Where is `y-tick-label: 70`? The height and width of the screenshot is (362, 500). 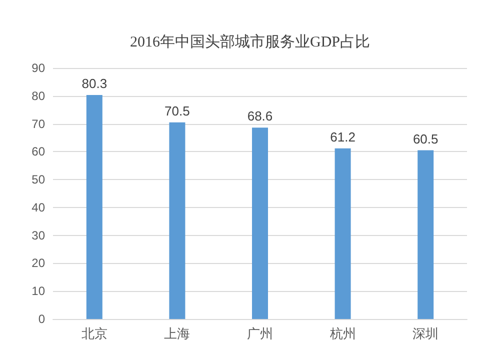 y-tick-label: 70 is located at coordinates (39, 123).